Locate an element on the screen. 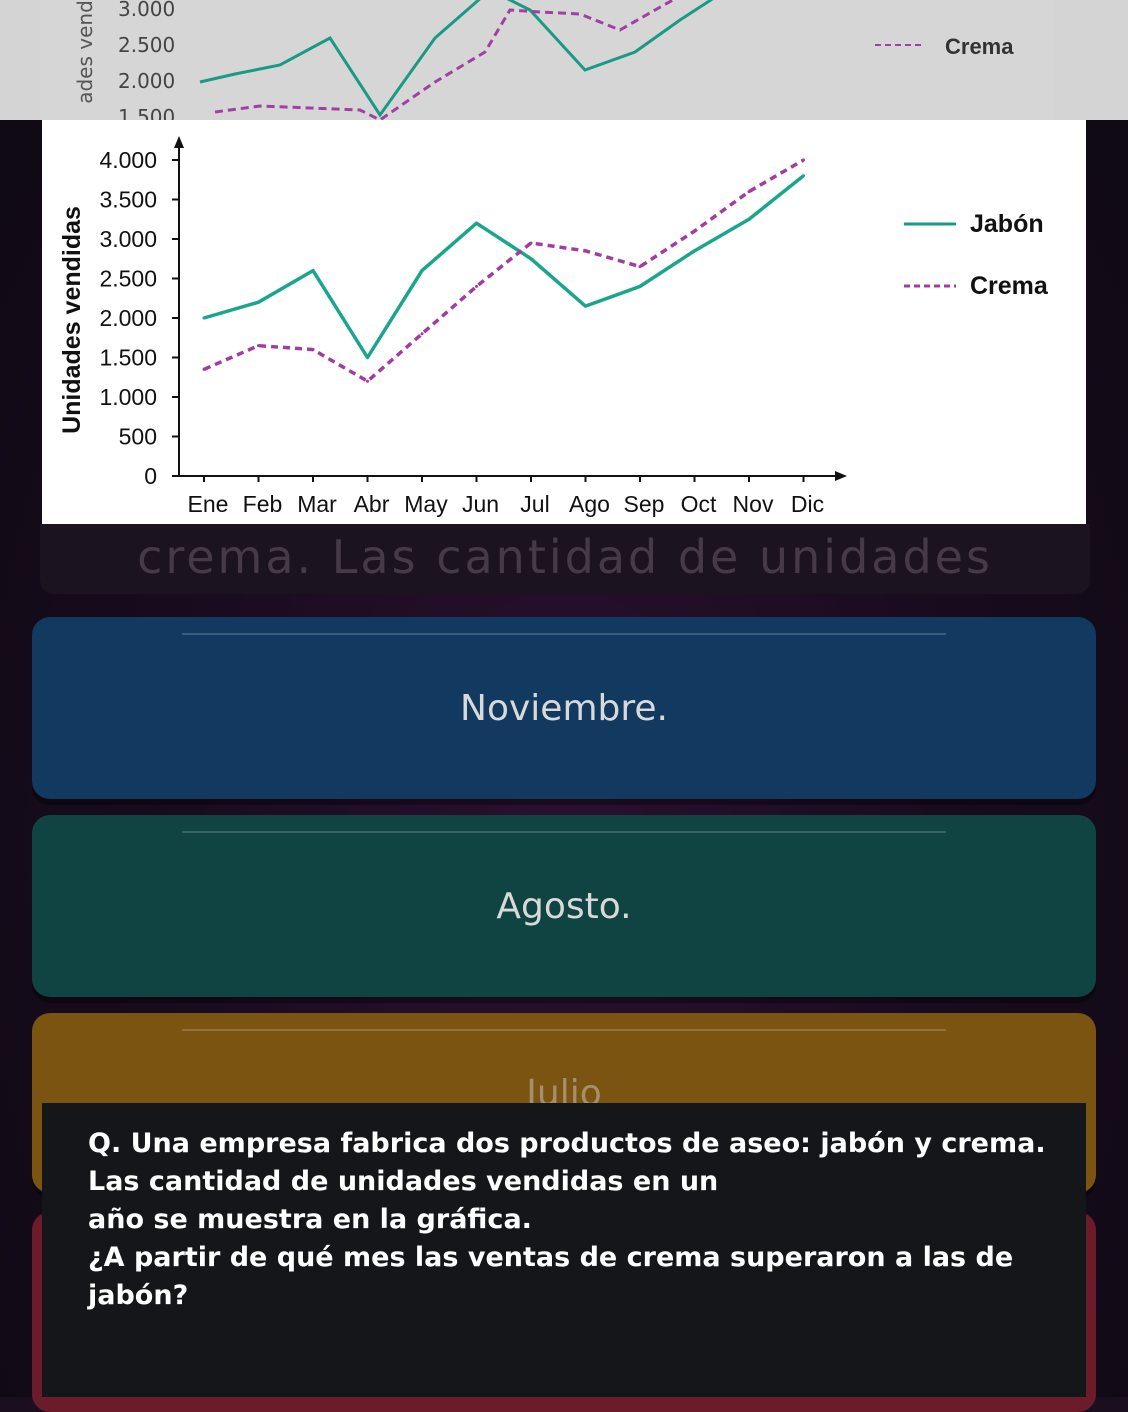  bg-ytick: 3.000 is located at coordinates (146, 10).